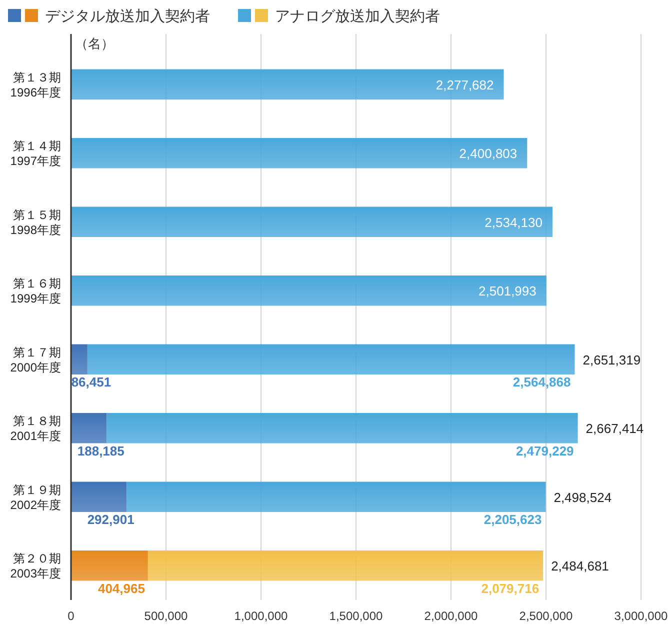 The width and height of the screenshot is (671, 625). What do you see at coordinates (261, 616) in the screenshot?
I see `x-tick-label: 1,000,000` at bounding box center [261, 616].